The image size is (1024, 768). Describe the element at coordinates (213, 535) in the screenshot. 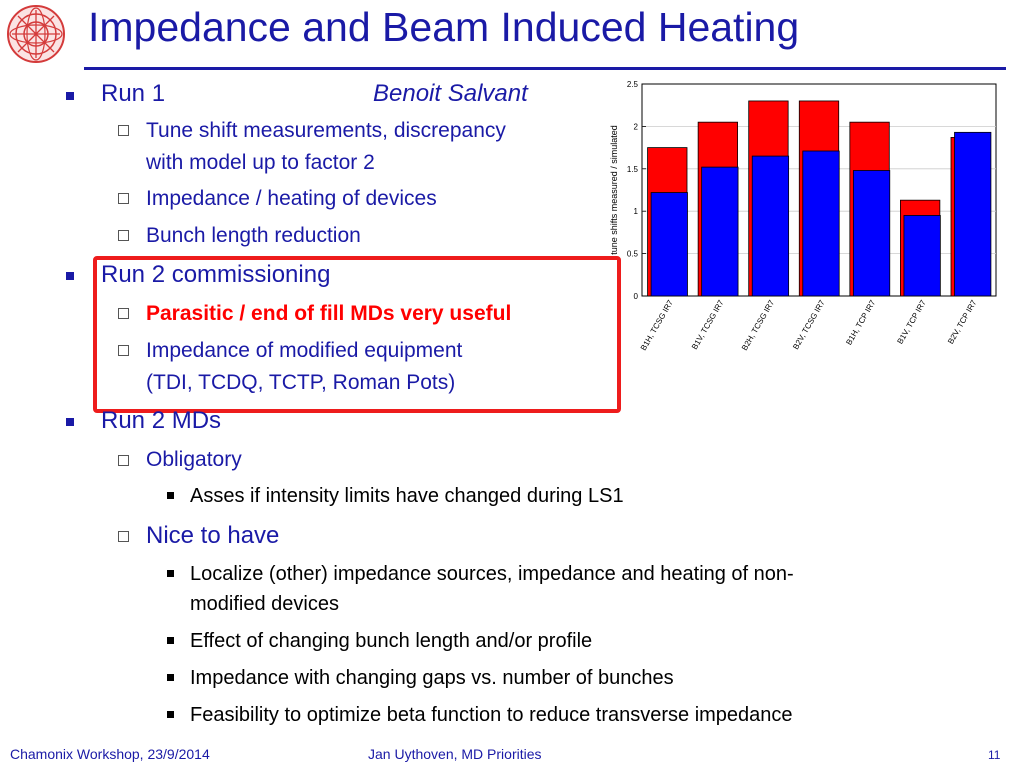

I see `sub-bullet-nice-to-have: Nice to have` at that location.